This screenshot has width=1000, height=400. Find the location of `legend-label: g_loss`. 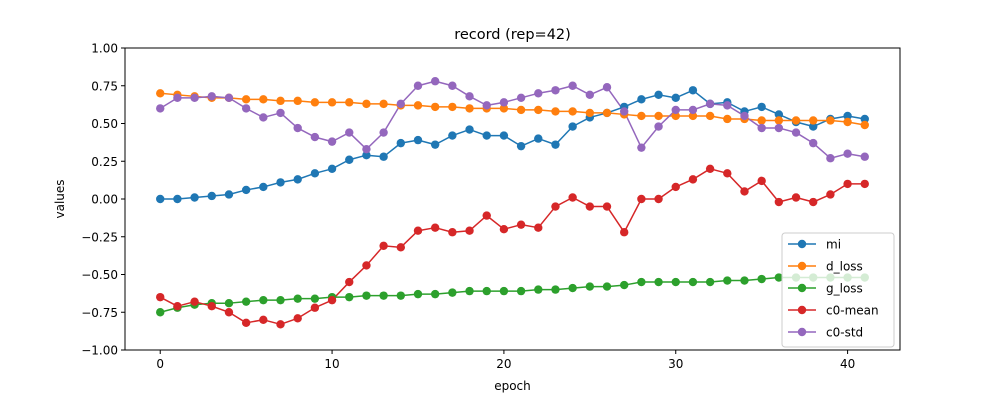

legend-label: g_loss is located at coordinates (844, 289).